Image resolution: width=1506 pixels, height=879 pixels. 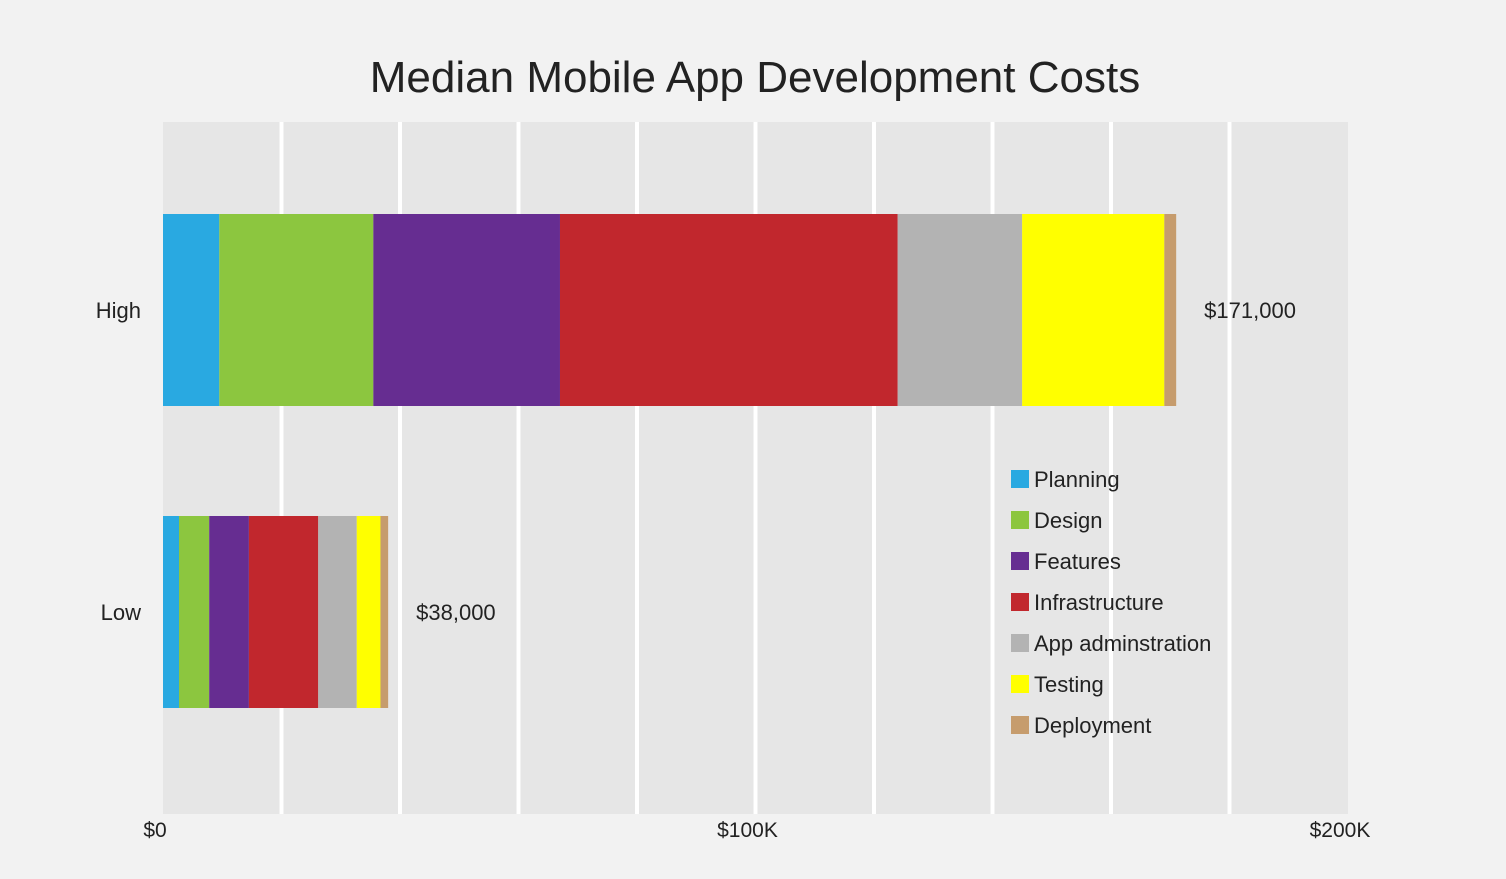 What do you see at coordinates (229, 612) in the screenshot?
I see `bar-low-features` at bounding box center [229, 612].